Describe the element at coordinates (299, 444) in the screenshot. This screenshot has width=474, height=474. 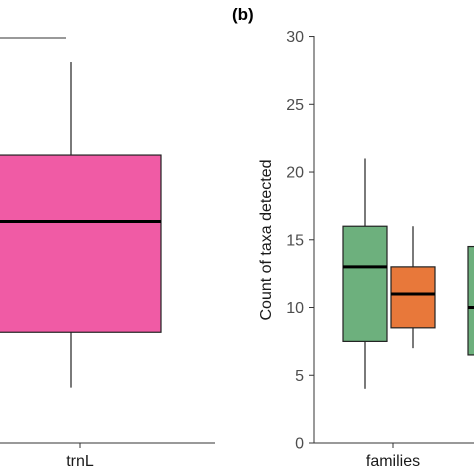
I see `panel-b-y-tick-label-0: 0` at that location.